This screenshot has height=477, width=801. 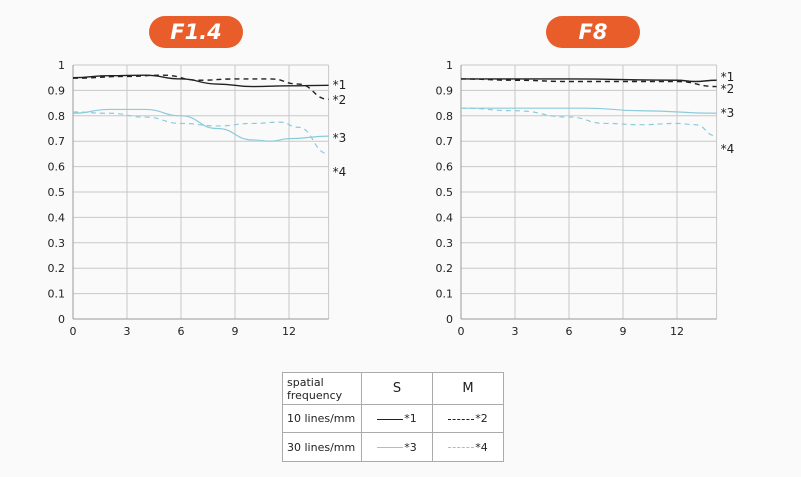 What do you see at coordinates (468, 447) in the screenshot?
I see `legend-entry-4: *4` at bounding box center [468, 447].